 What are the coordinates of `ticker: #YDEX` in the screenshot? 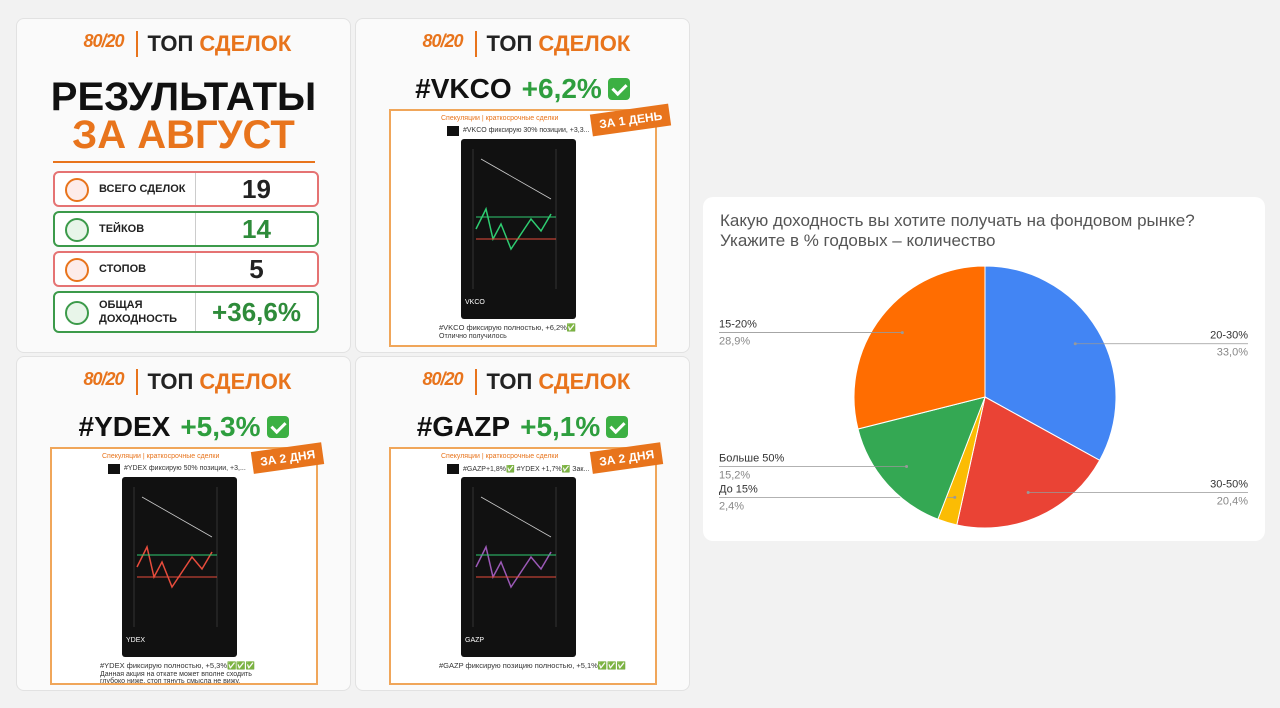 It's located at (124, 426).